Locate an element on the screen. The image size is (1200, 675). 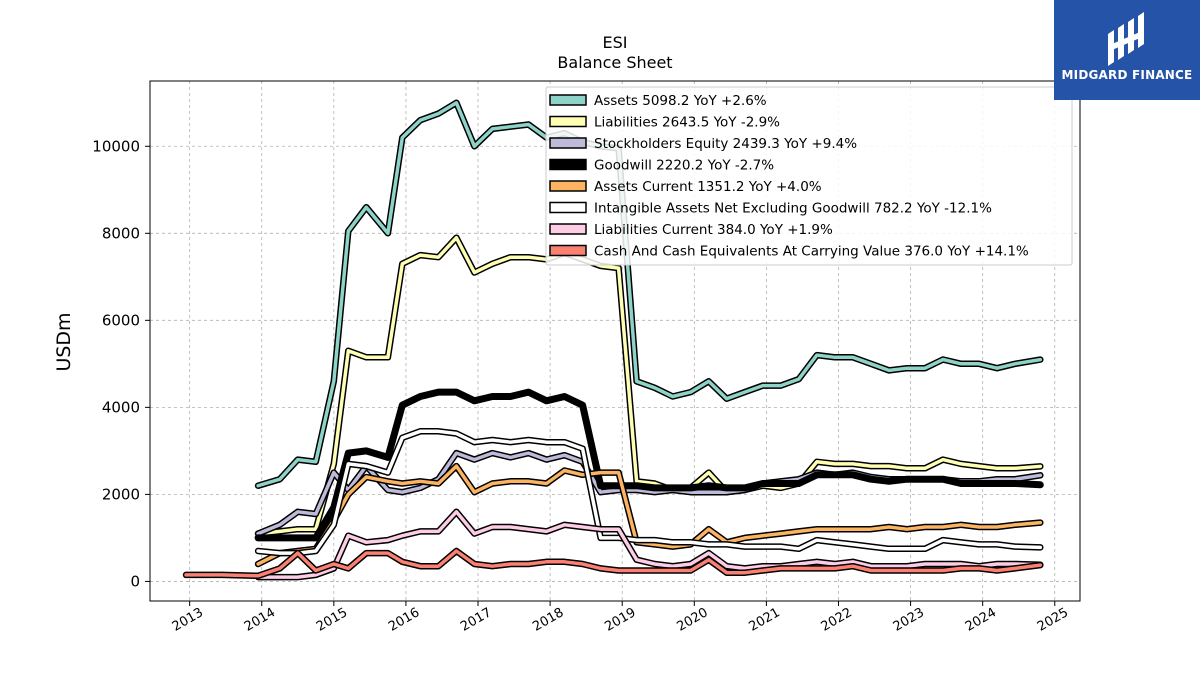
y-tick-label: 4000 is located at coordinates (121, 407).